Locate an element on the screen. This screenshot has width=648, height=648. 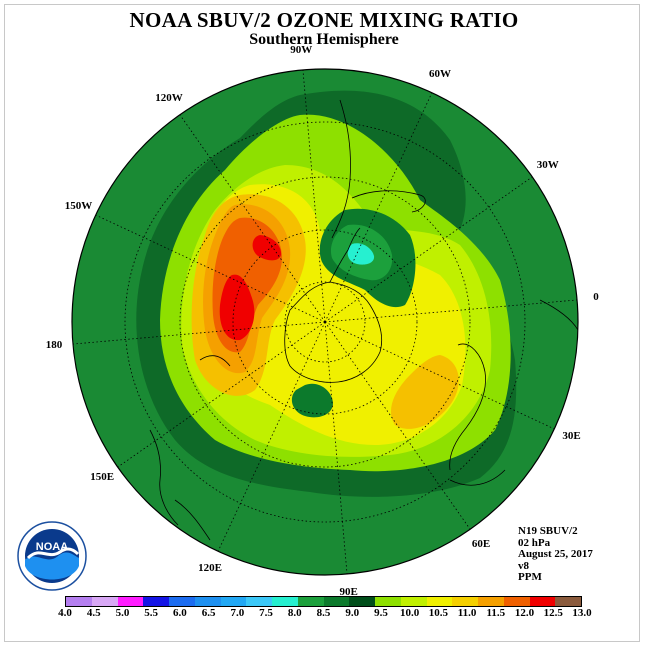
noaa-logo: NOAA is located at coordinates (52, 558).